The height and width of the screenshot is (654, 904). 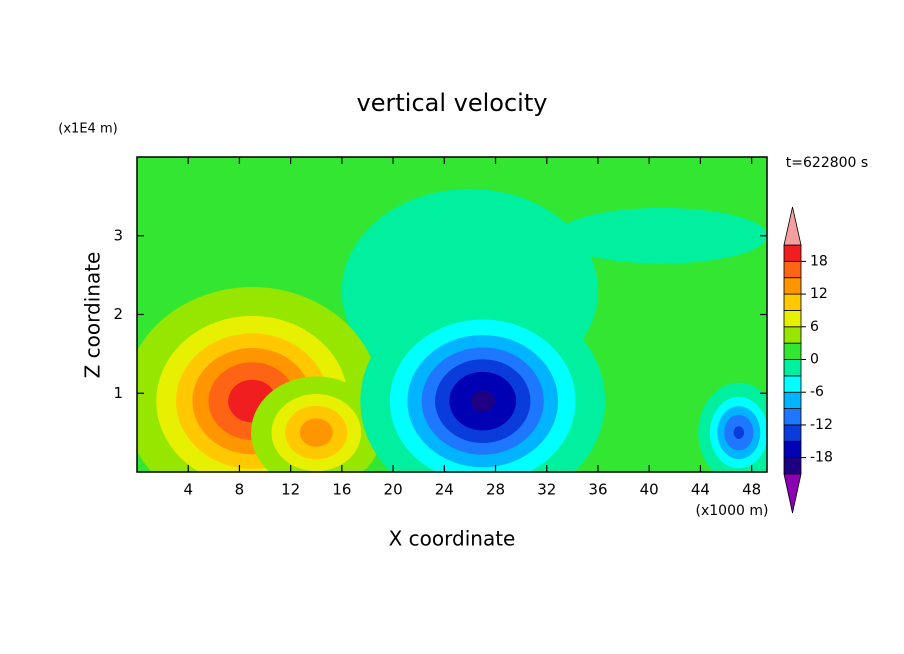 I want to click on x-tick-label: 48, so click(x=751, y=490).